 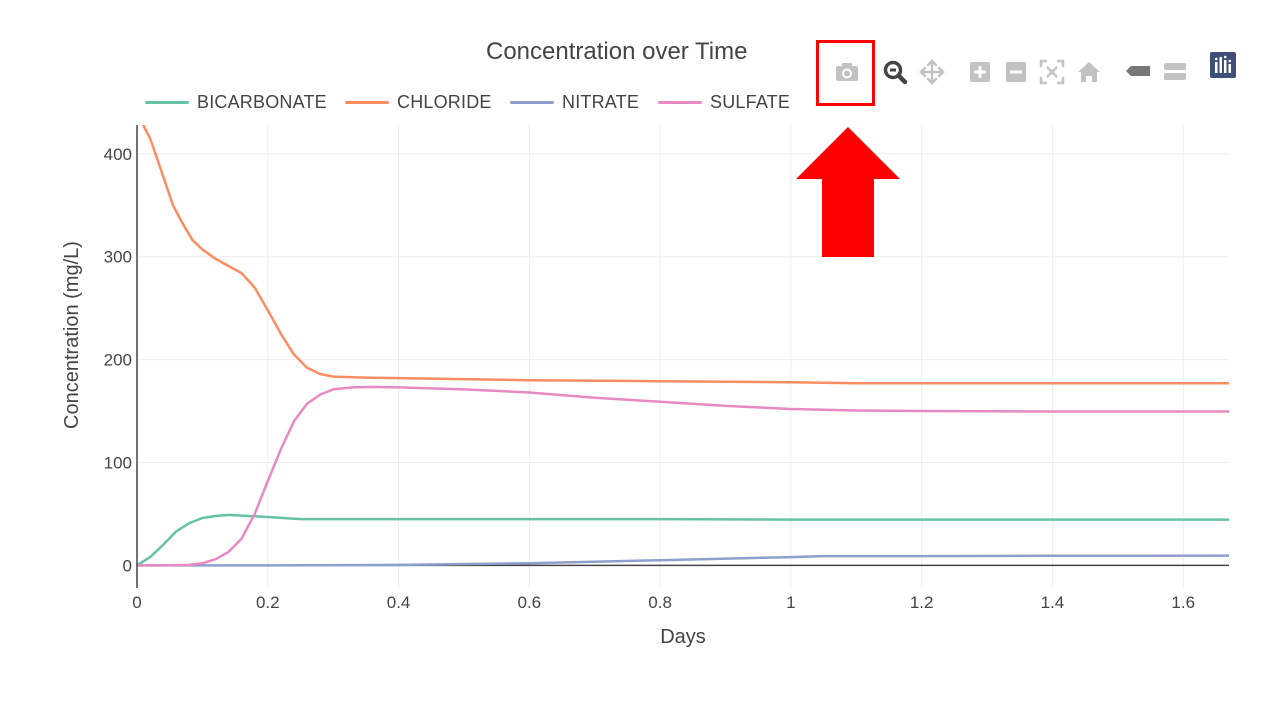 What do you see at coordinates (262, 102) in the screenshot?
I see `legend-label-bicarbonate: BICARBONATE` at bounding box center [262, 102].